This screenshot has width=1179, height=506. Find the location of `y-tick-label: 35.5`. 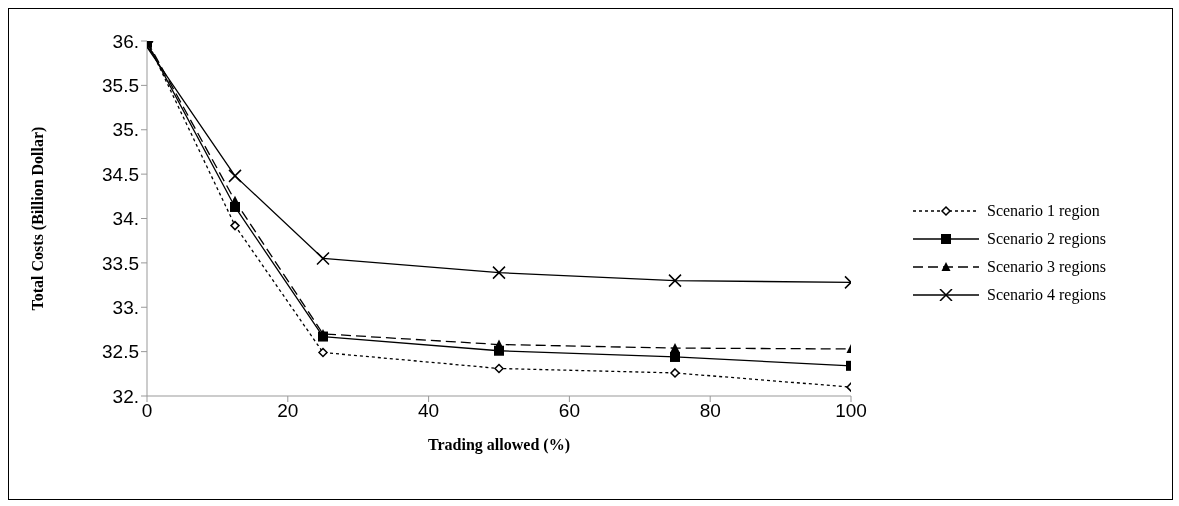

y-tick-label: 35.5 is located at coordinates (120, 86).